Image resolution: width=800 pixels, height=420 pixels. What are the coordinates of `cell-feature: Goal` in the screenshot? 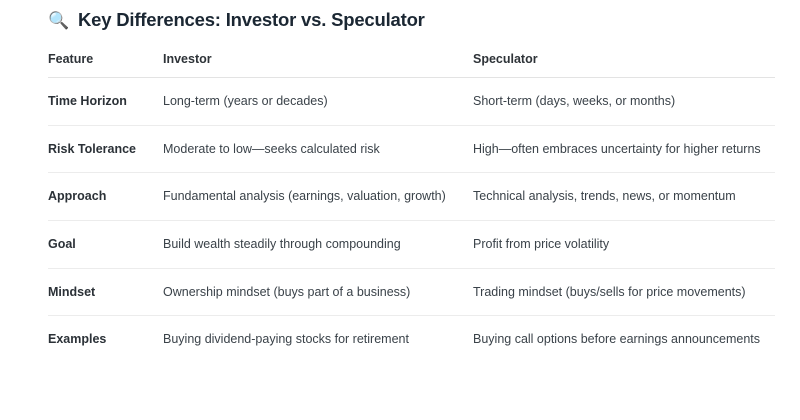 It's located at (105, 244).